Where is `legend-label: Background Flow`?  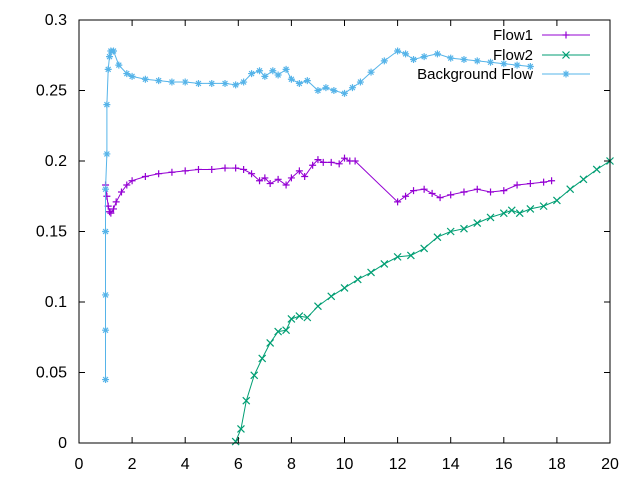 legend-label: Background Flow is located at coordinates (475, 74).